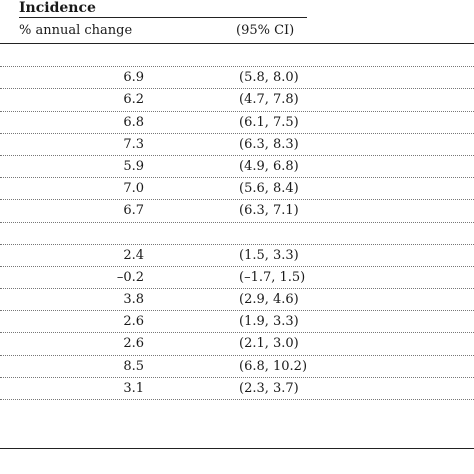 The width and height of the screenshot is (474, 474). Describe the element at coordinates (272, 277) in the screenshot. I see `ci-cell: (–1.7, 1.5)` at that location.